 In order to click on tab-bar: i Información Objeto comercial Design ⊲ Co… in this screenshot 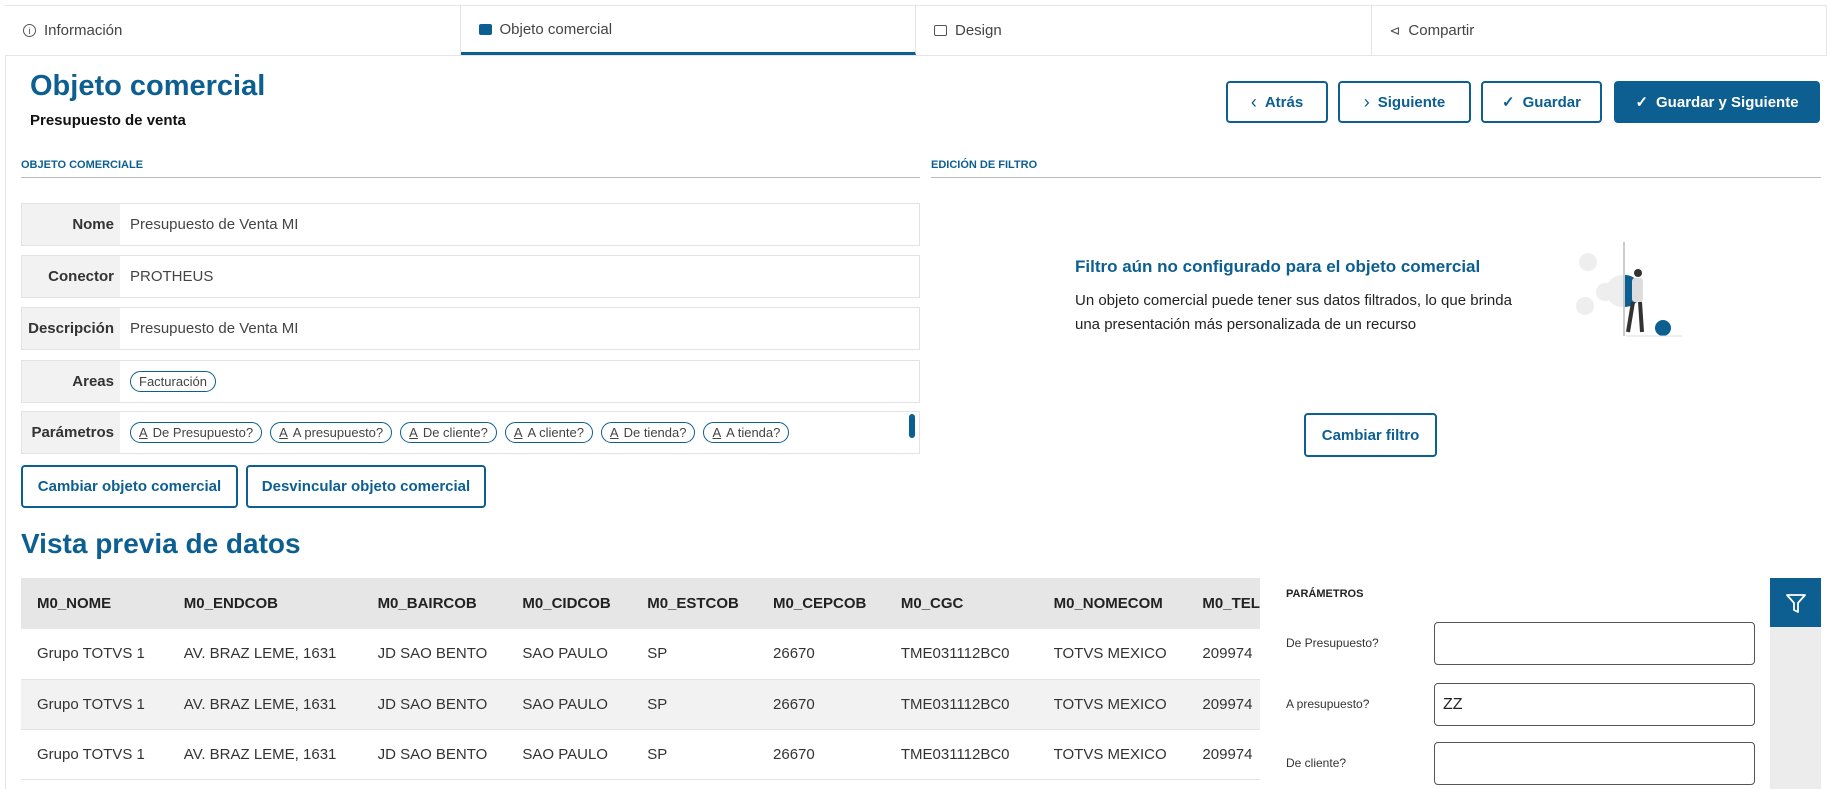, I will do `click(916, 30)`.